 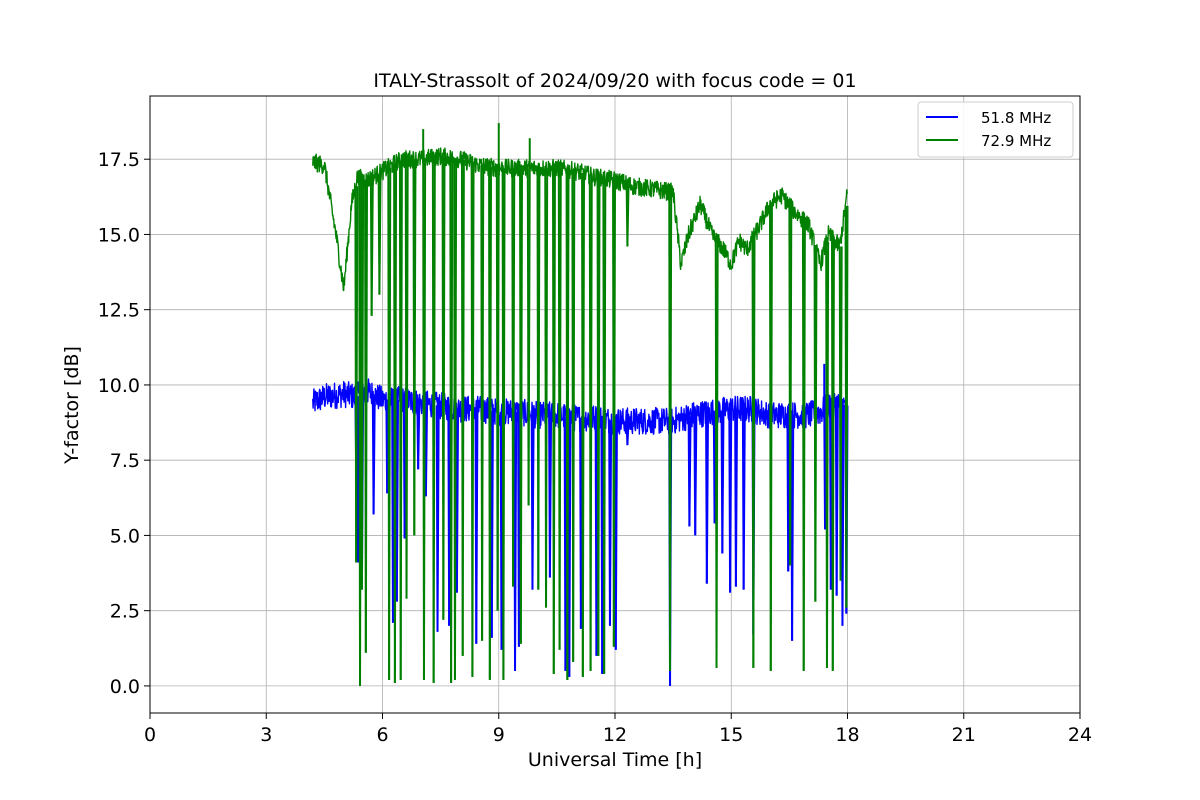 What do you see at coordinates (119, 160) in the screenshot?
I see `y-tick-label: 17.5` at bounding box center [119, 160].